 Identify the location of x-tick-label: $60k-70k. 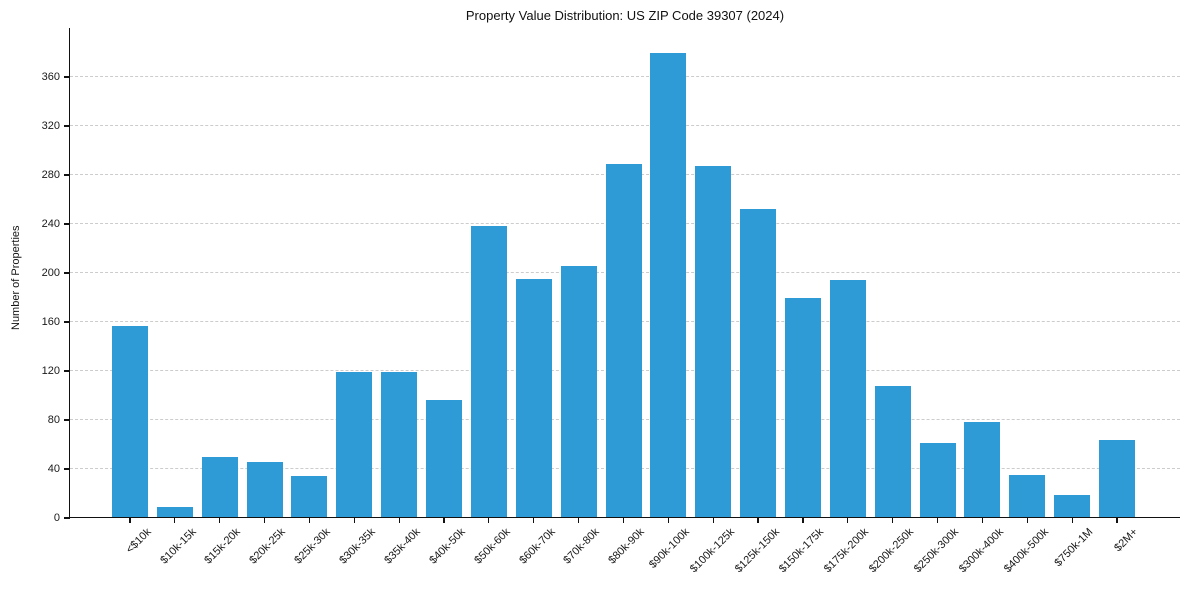
(537, 546).